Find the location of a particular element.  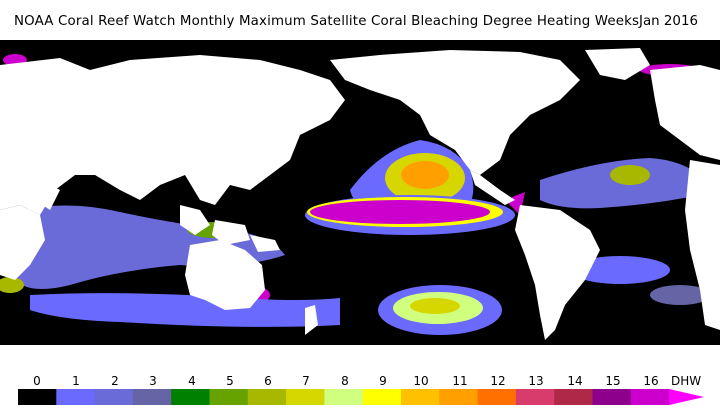

legend-tick-16: 16 is located at coordinates (651, 381).